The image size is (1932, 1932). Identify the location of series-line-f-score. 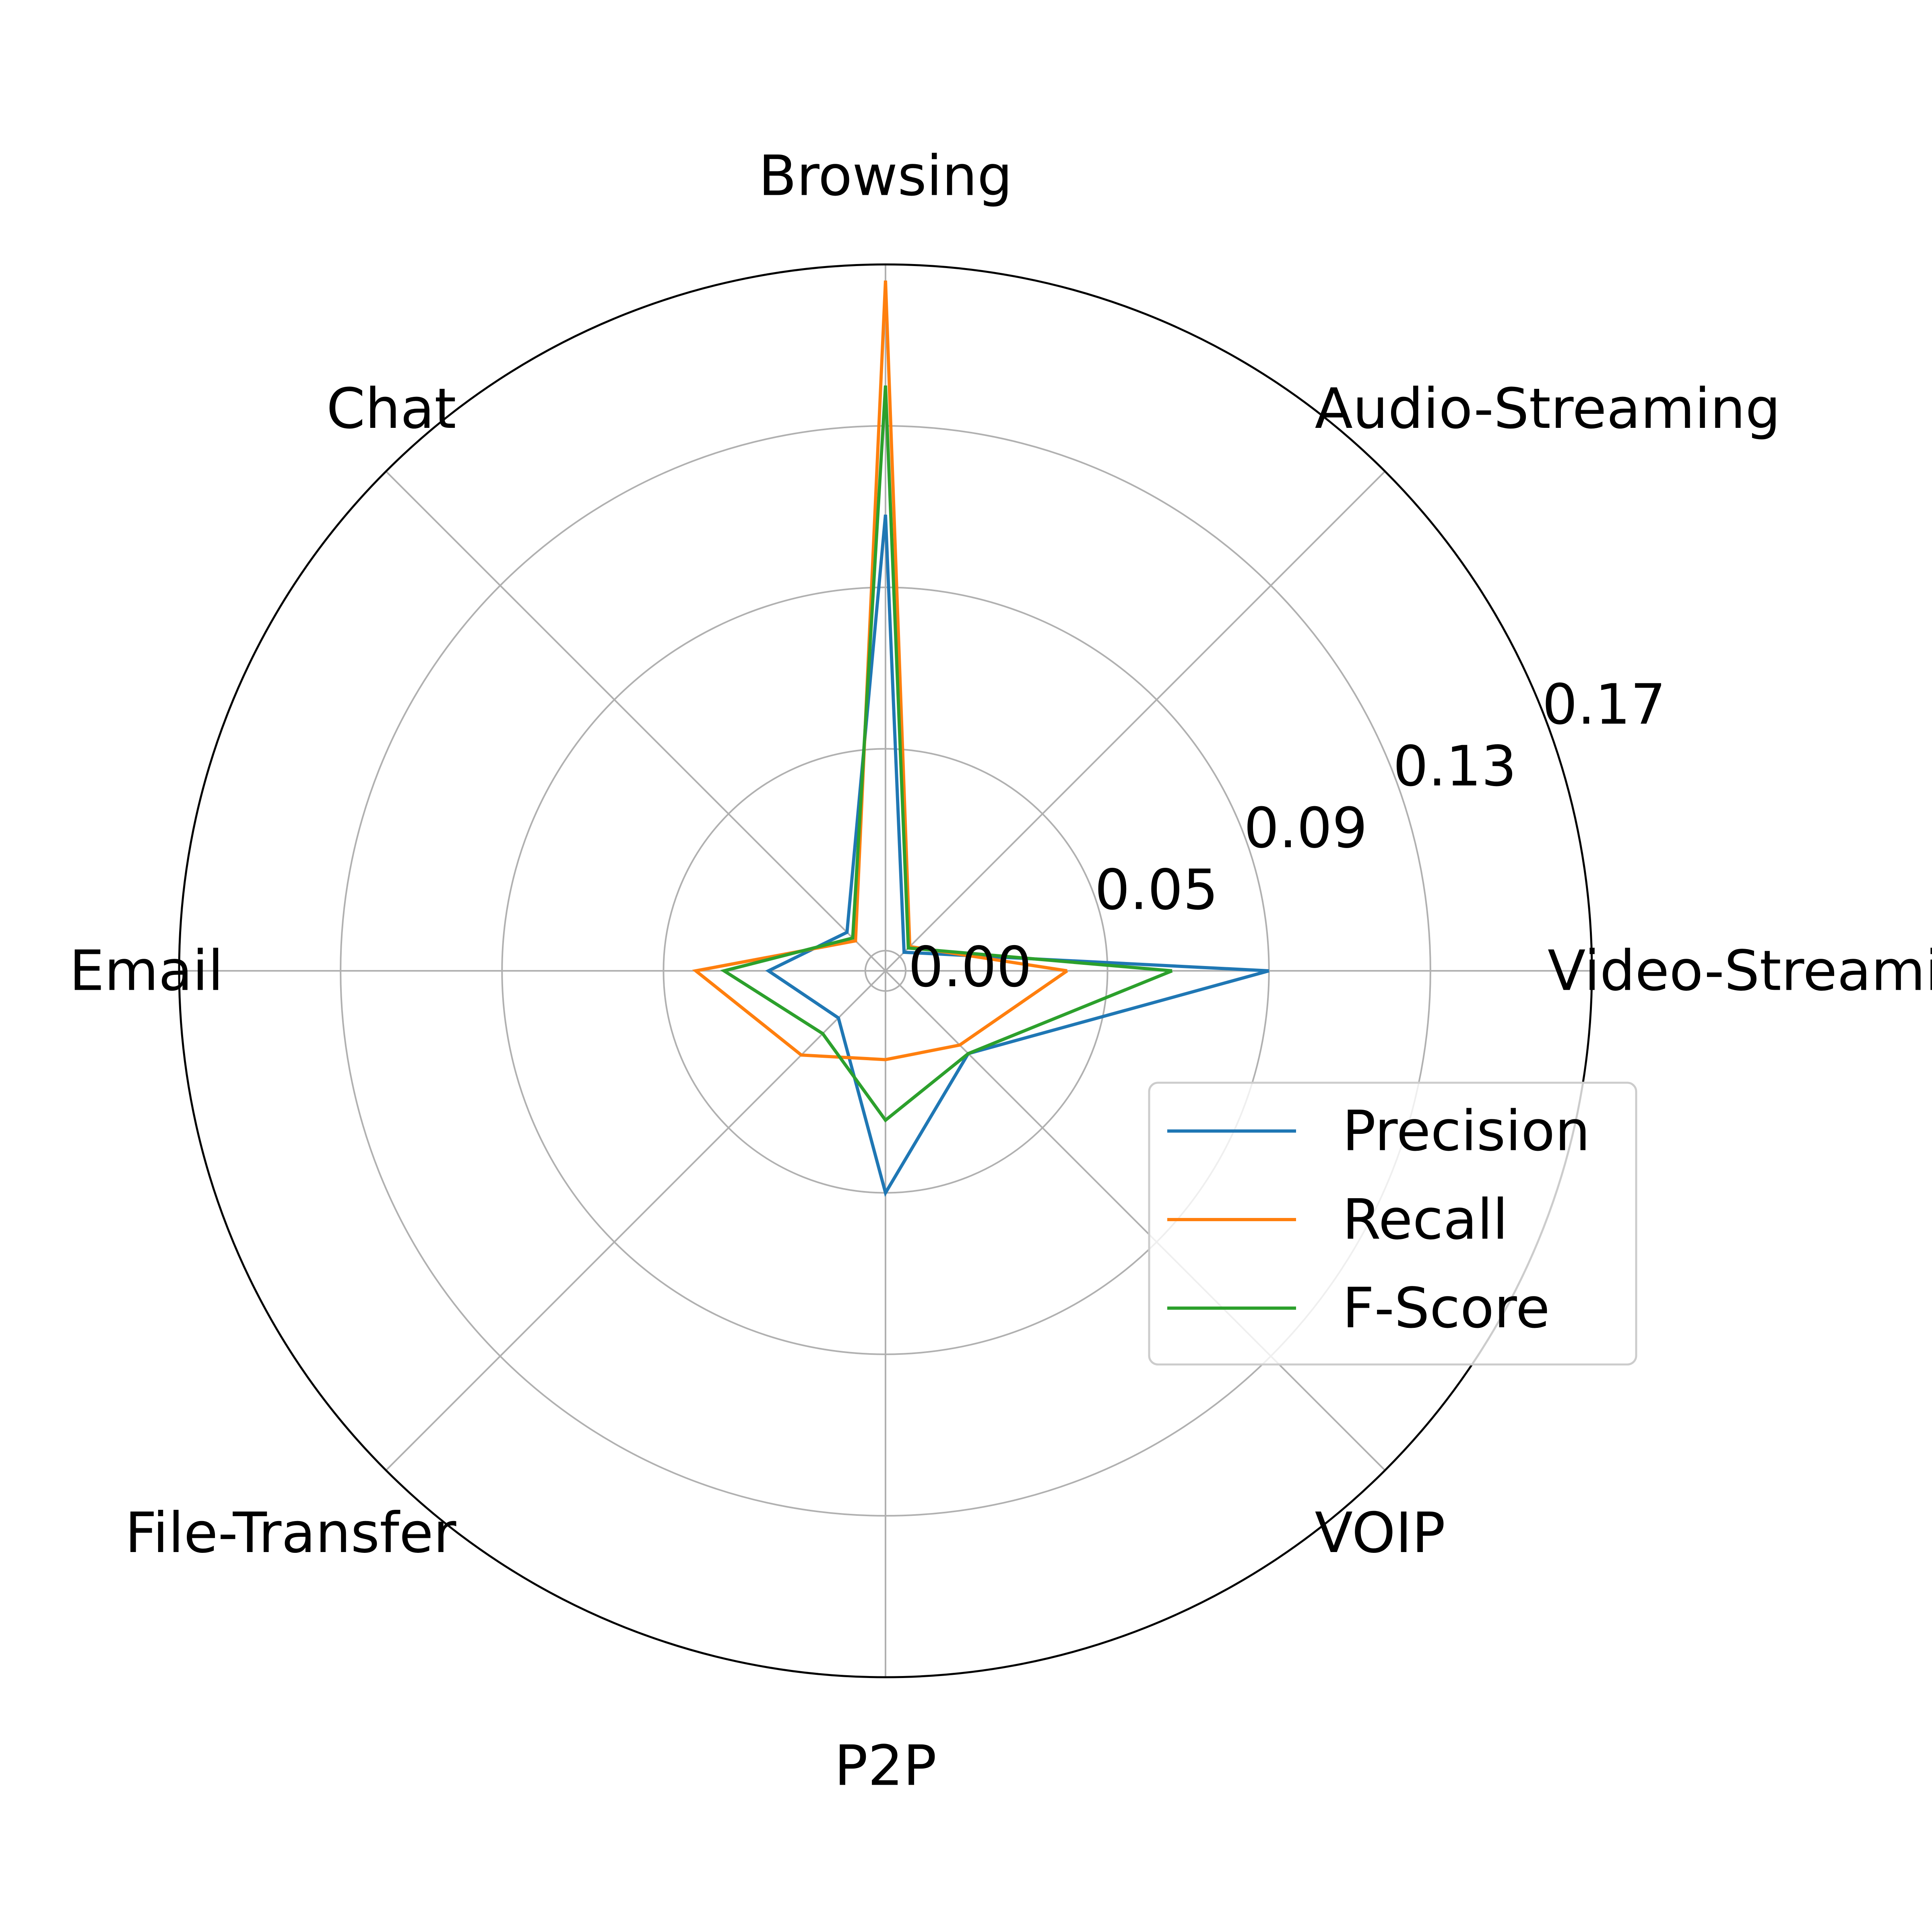
(946, 754).